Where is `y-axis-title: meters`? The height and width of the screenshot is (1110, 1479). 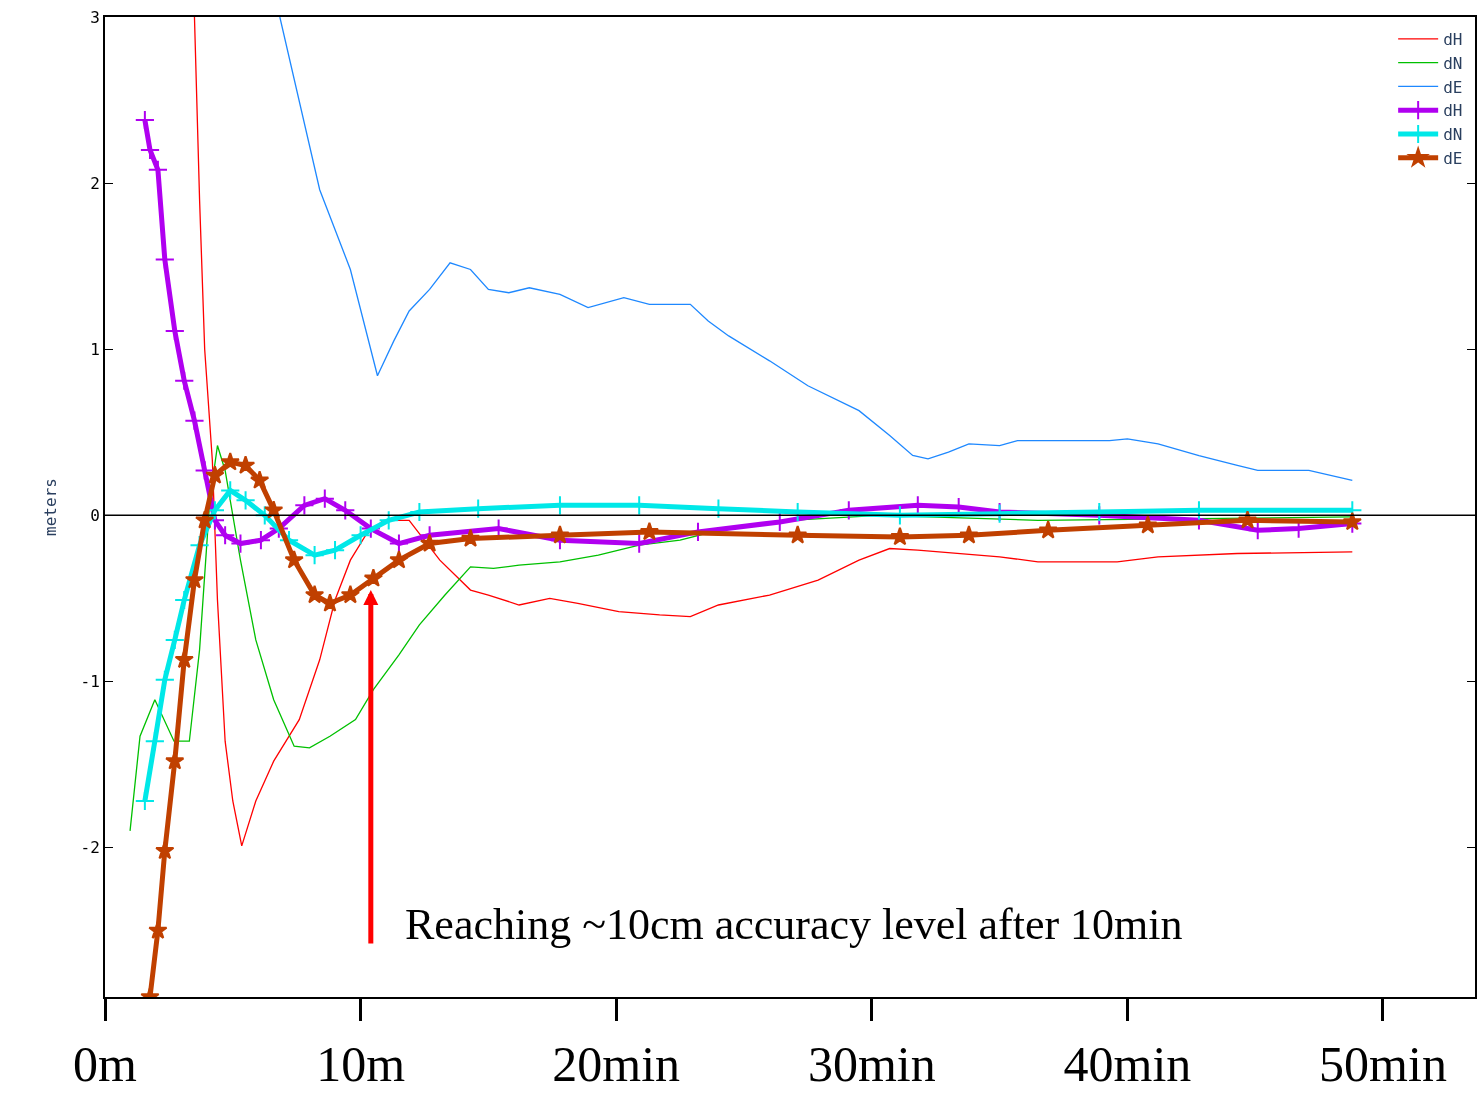
y-axis-title: meters is located at coordinates (50, 507).